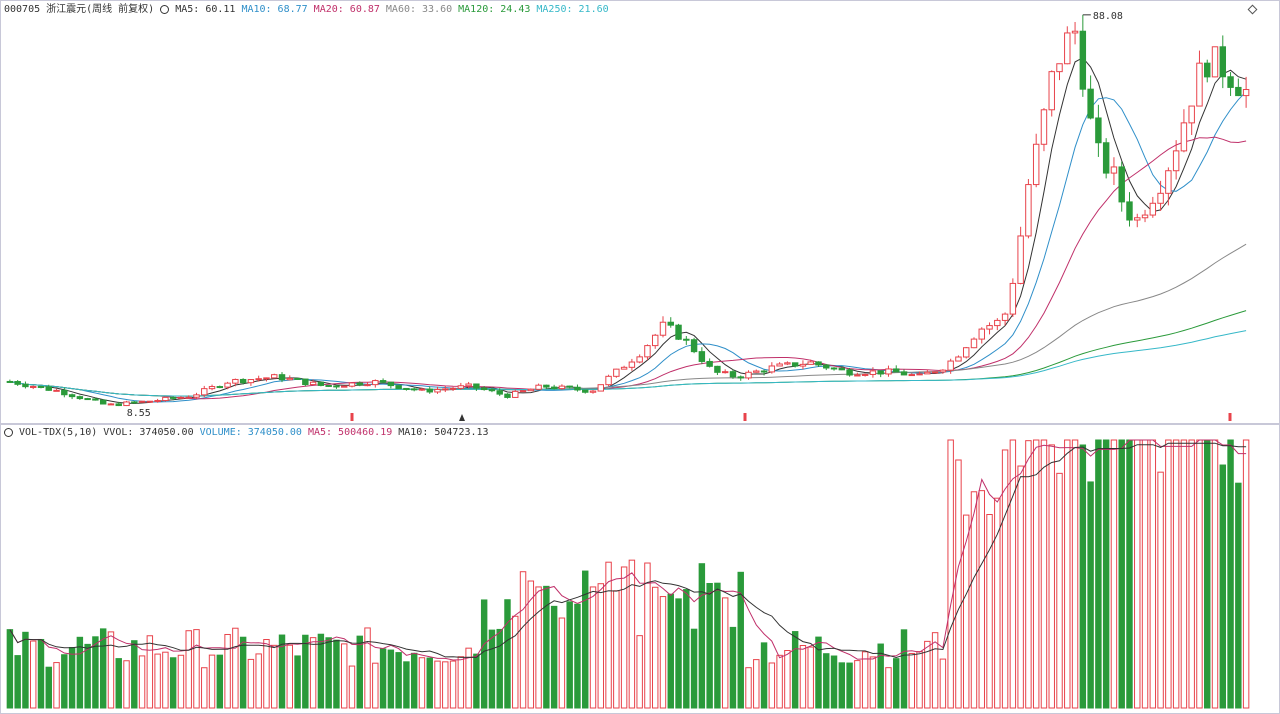  Describe the element at coordinates (79, 9) in the screenshot. I see `stock-label: 000705 浙江震元(周线 前复权)` at that location.